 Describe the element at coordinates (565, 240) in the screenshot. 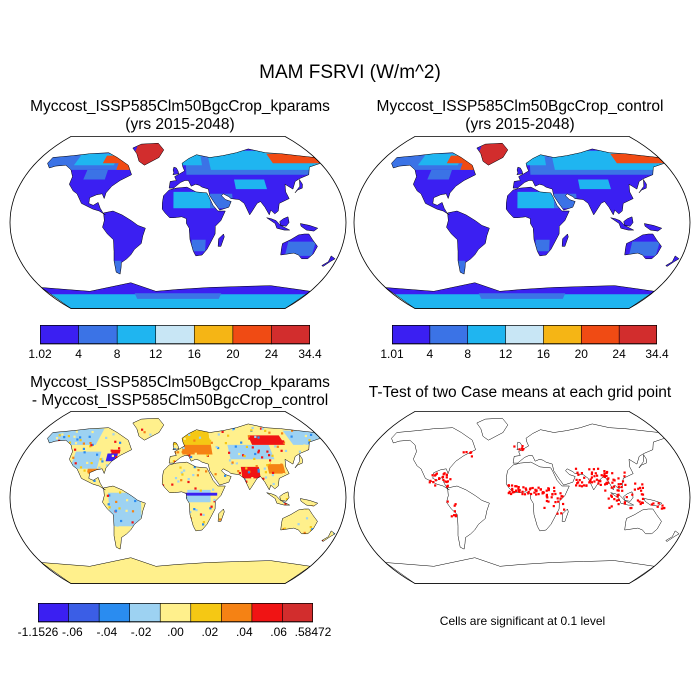

I see `land-madagascar` at that location.